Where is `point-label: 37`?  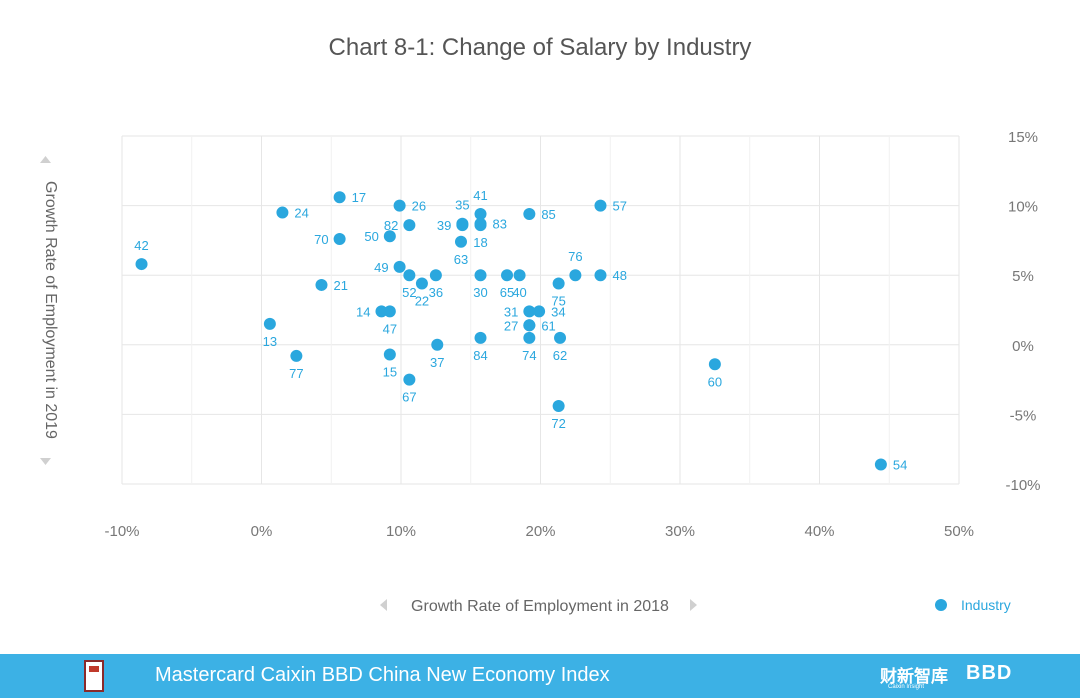 point-label: 37 is located at coordinates (437, 362).